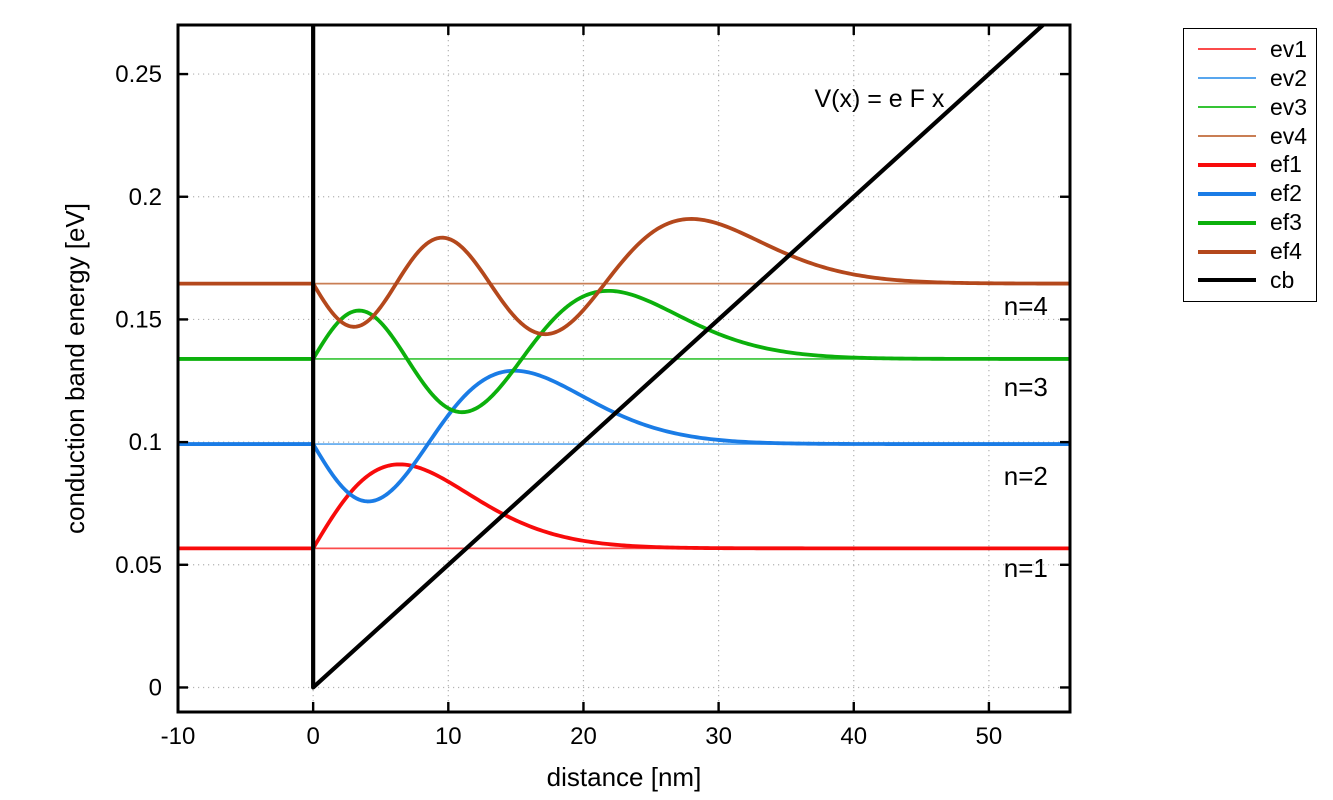 This screenshot has height=800, width=1333. What do you see at coordinates (1289, 135) in the screenshot?
I see `legend-label-ev4: ev4` at bounding box center [1289, 135].